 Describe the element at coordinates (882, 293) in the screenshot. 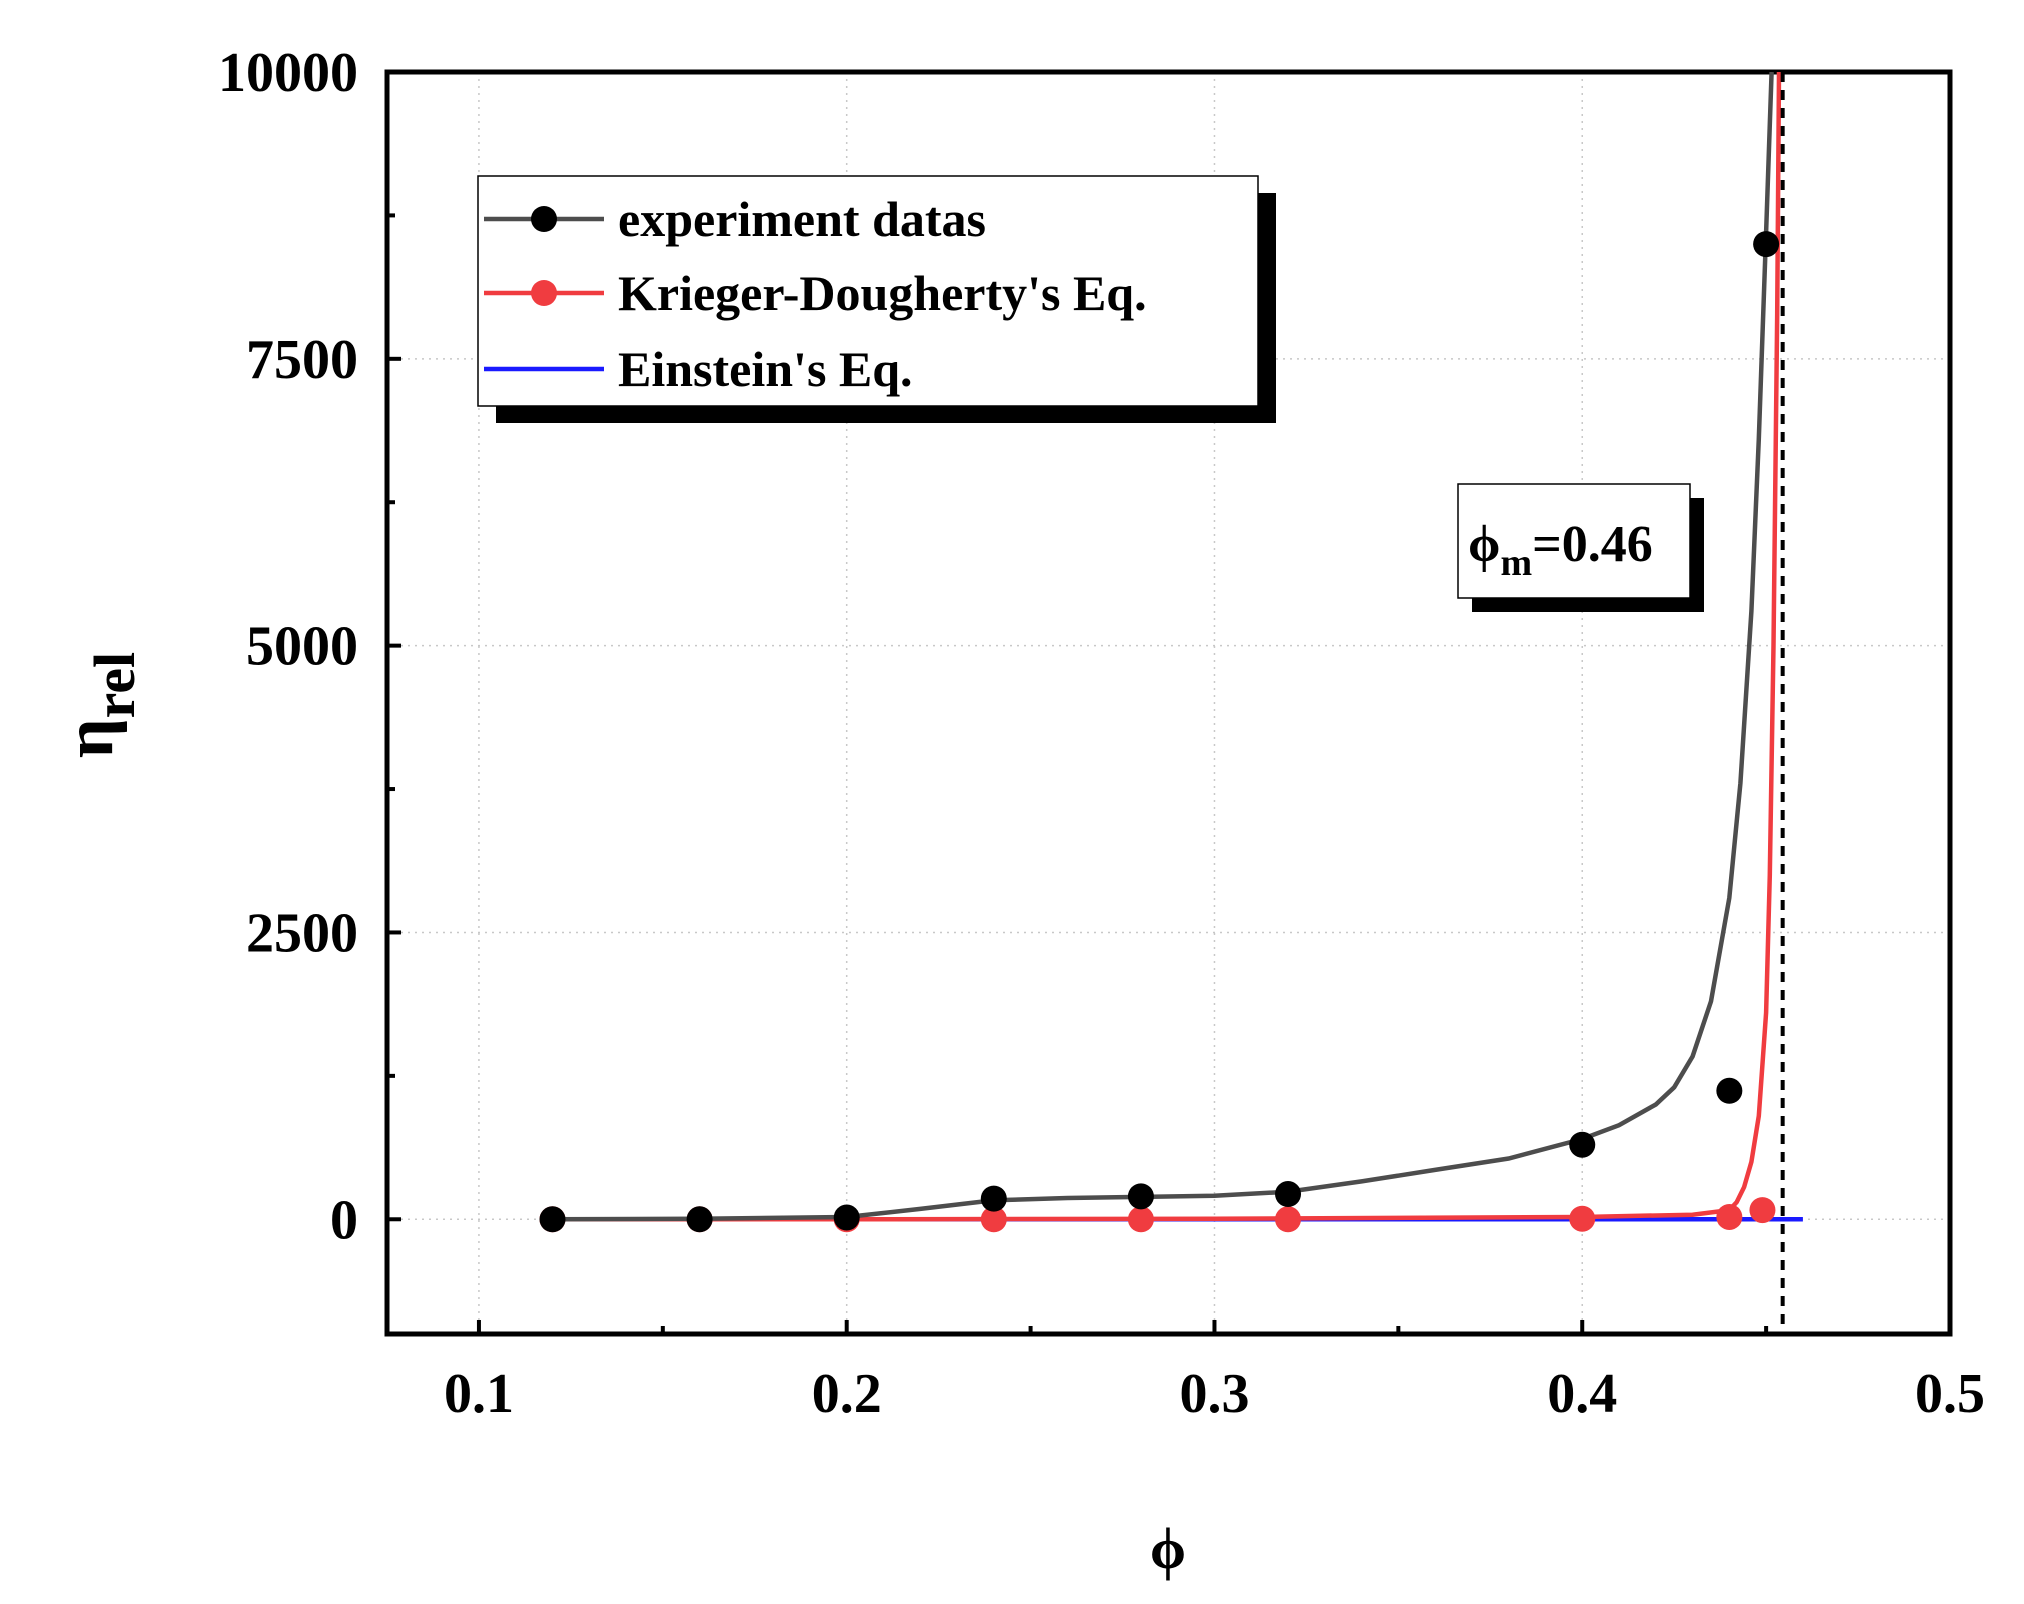

I see `legend-label-krieger-dougherty: Krieger-Dougherty's Eq.` at that location.